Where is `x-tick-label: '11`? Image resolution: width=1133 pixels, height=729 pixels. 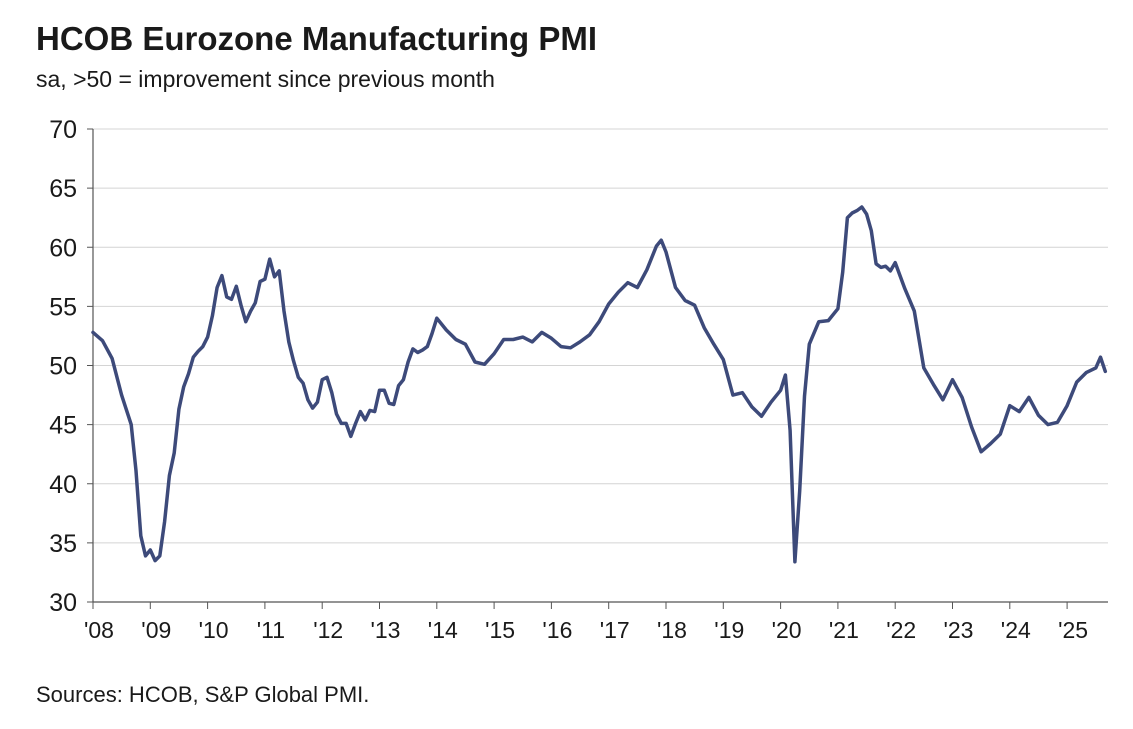 x-tick-label: '11 is located at coordinates (271, 630).